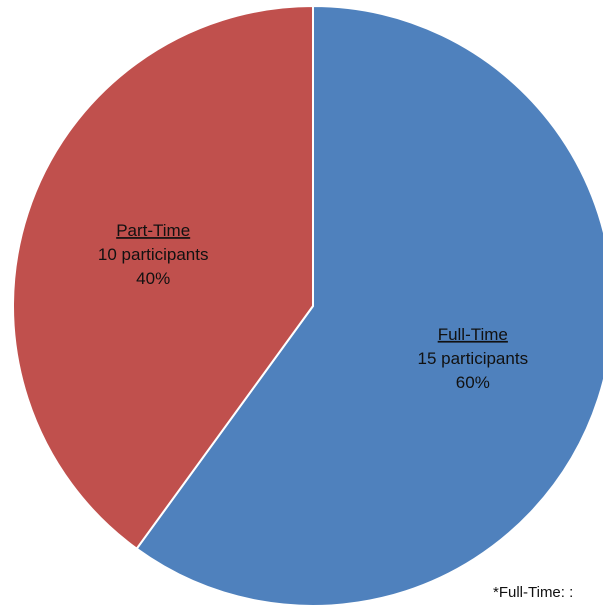  I want to click on slice-count-label-full-time: 15 participants, so click(473, 358).